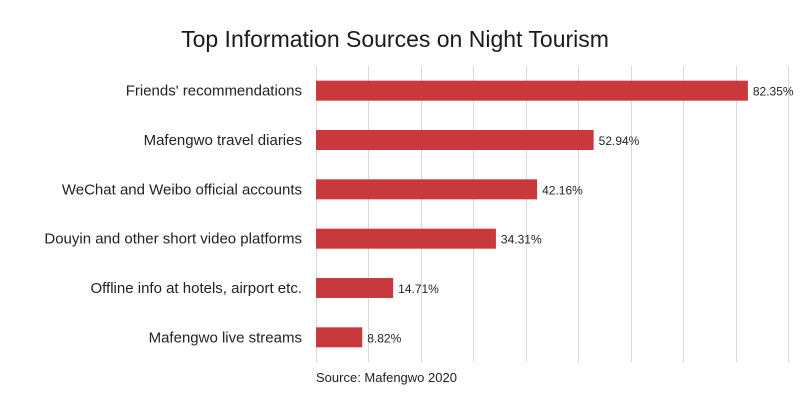 The image size is (800, 419). I want to click on value-label: 42.16%, so click(562, 190).